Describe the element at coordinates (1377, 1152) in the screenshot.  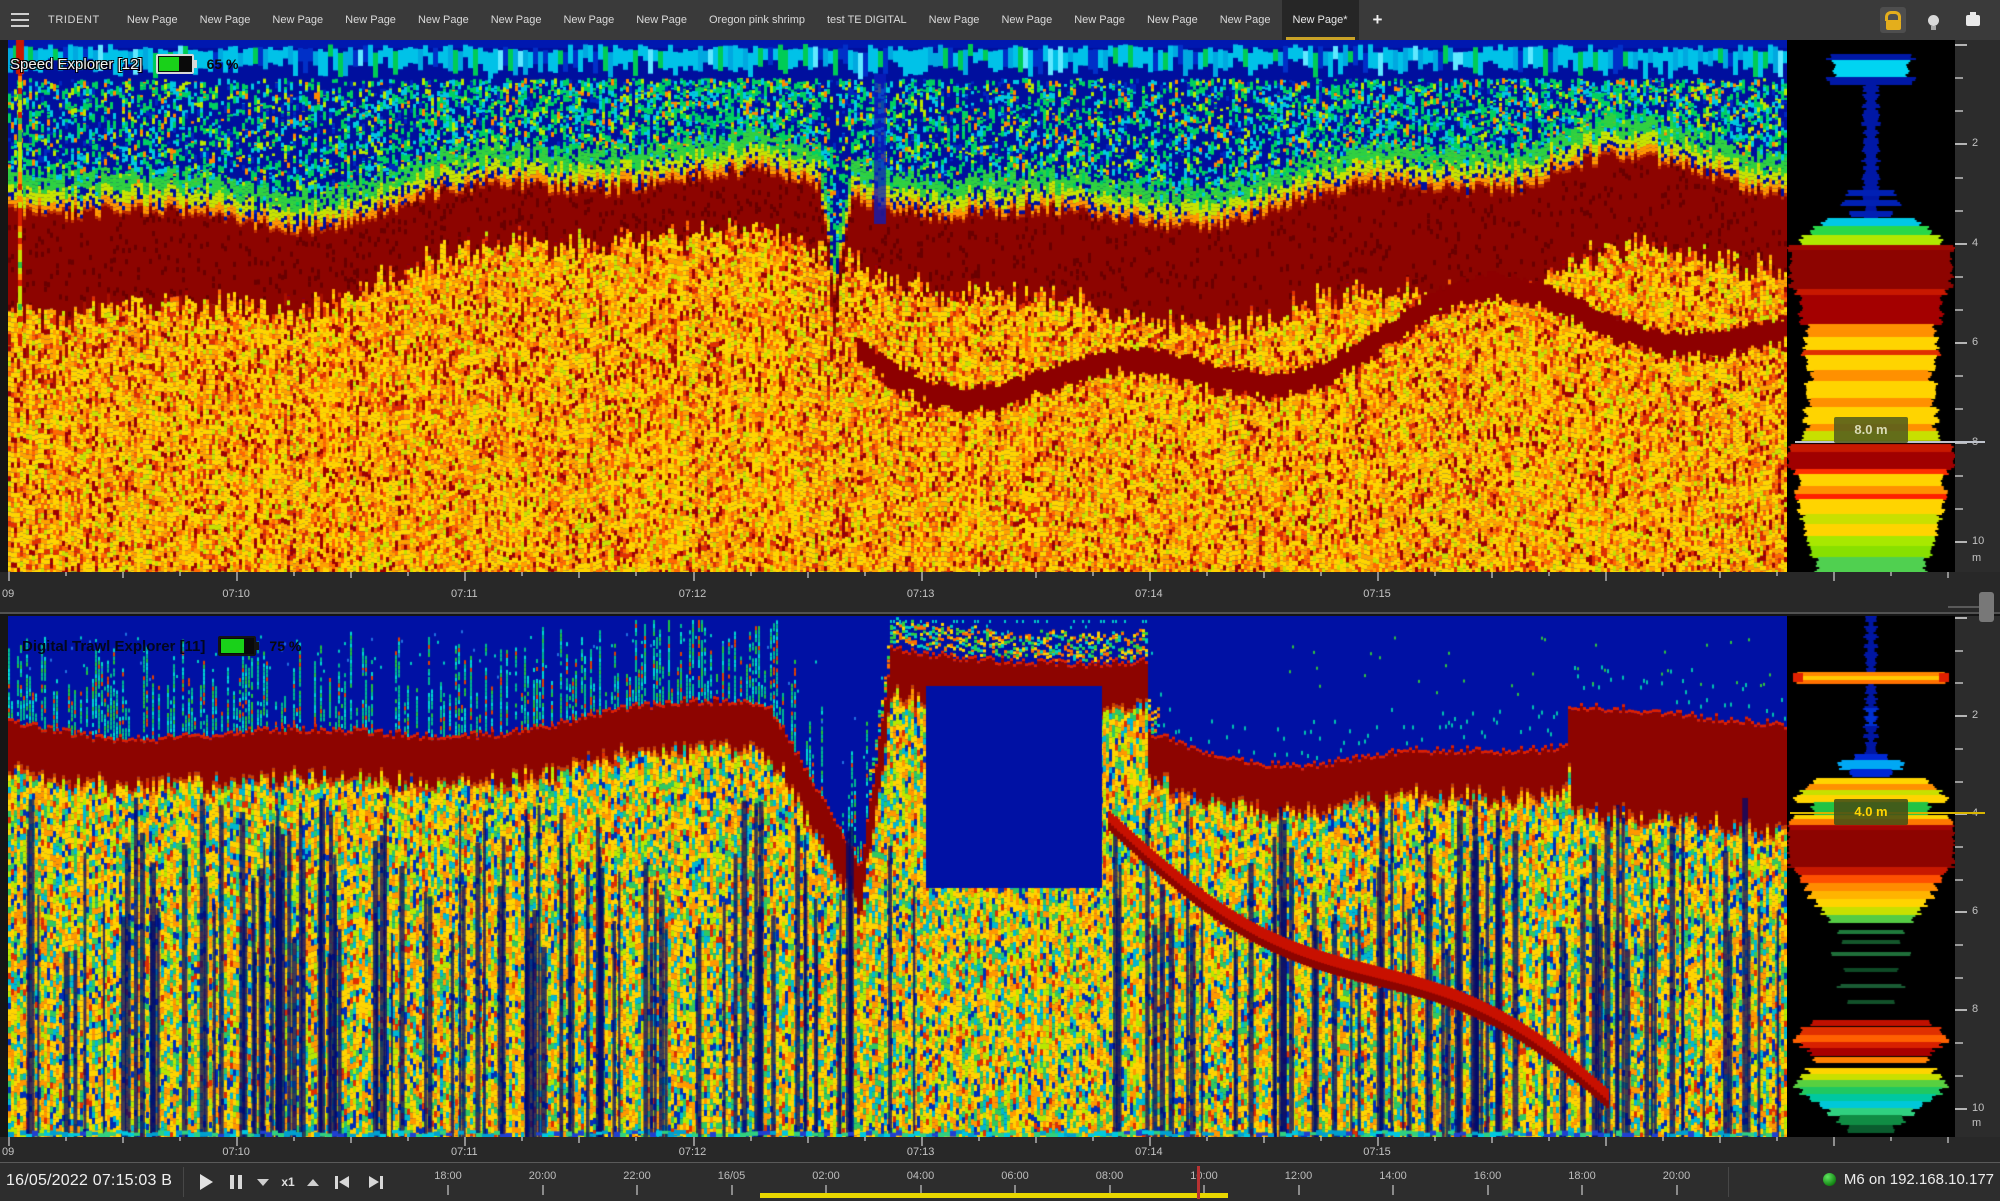
I see `time-tick-label: 07:15` at that location.